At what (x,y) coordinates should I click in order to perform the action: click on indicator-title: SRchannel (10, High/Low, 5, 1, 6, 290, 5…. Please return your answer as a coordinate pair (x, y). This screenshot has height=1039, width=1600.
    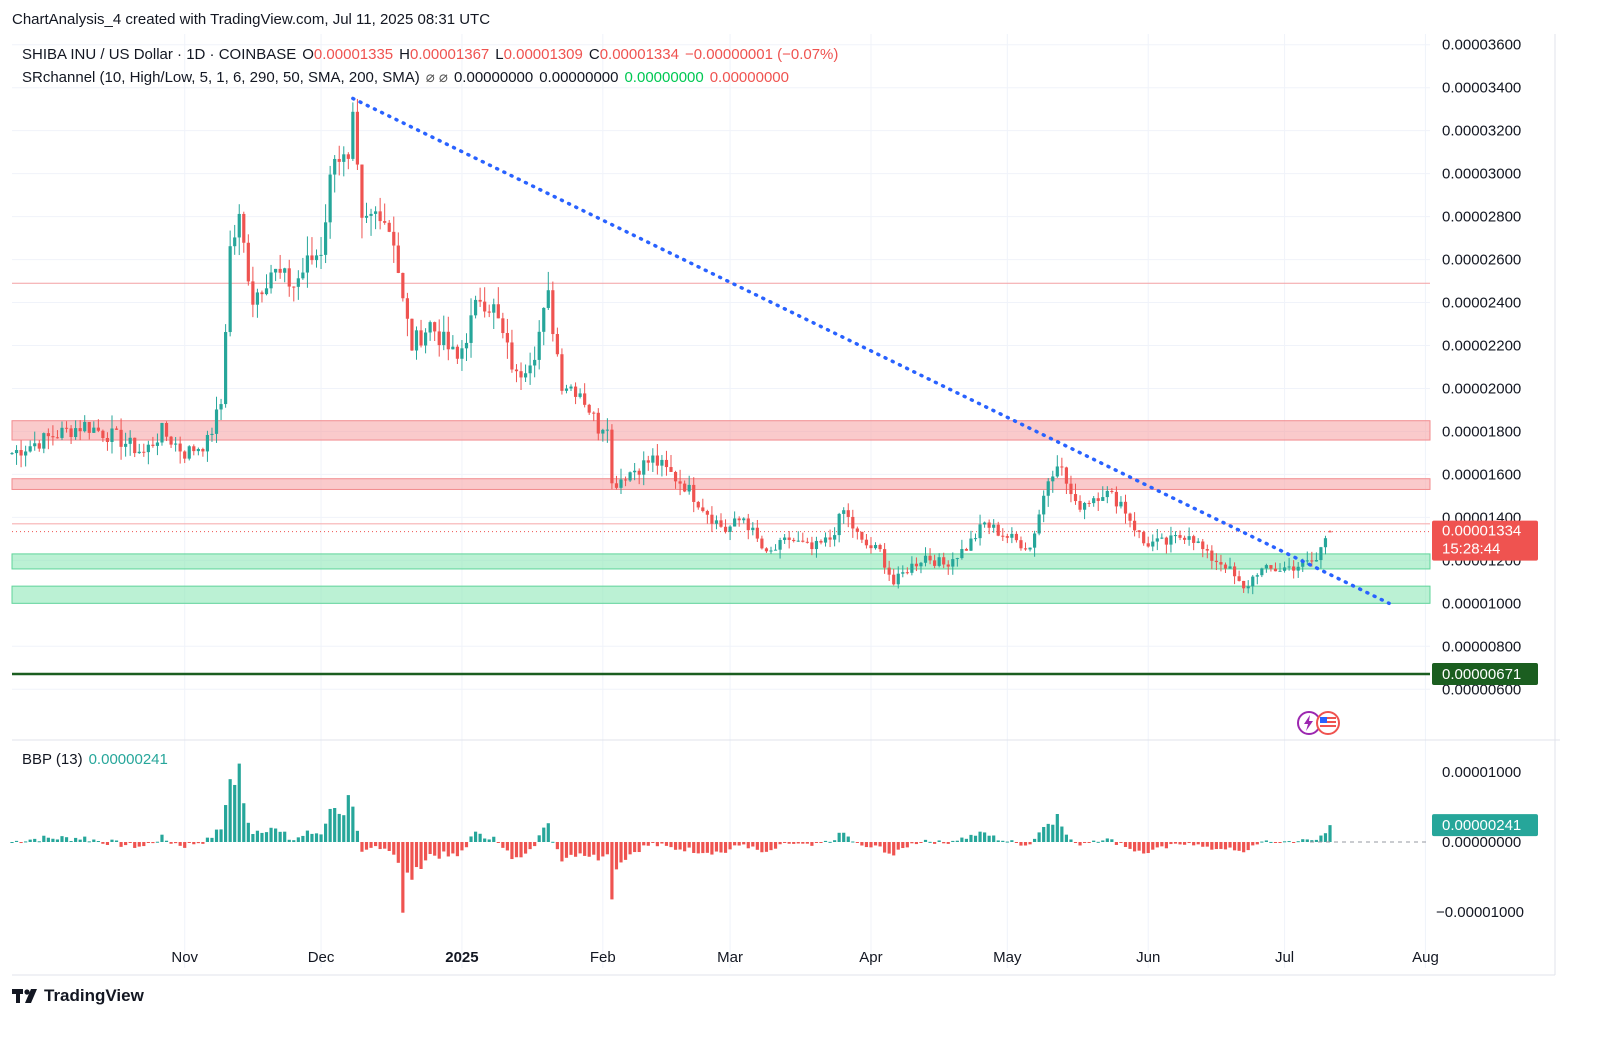
    Looking at the image, I should click on (221, 77).